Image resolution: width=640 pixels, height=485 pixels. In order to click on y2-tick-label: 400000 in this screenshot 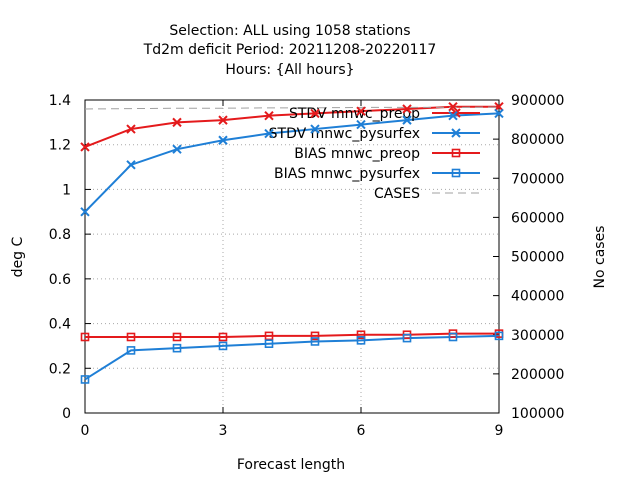, I will do `click(537, 297)`.